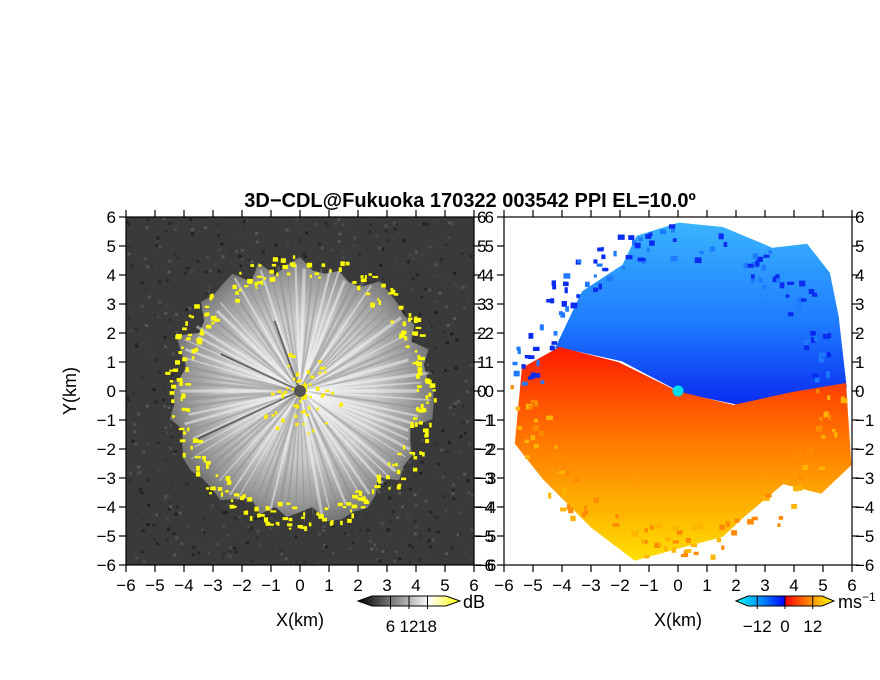  What do you see at coordinates (125, 585) in the screenshot?
I see `reflectivity-x-tick-label: −6` at bounding box center [125, 585].